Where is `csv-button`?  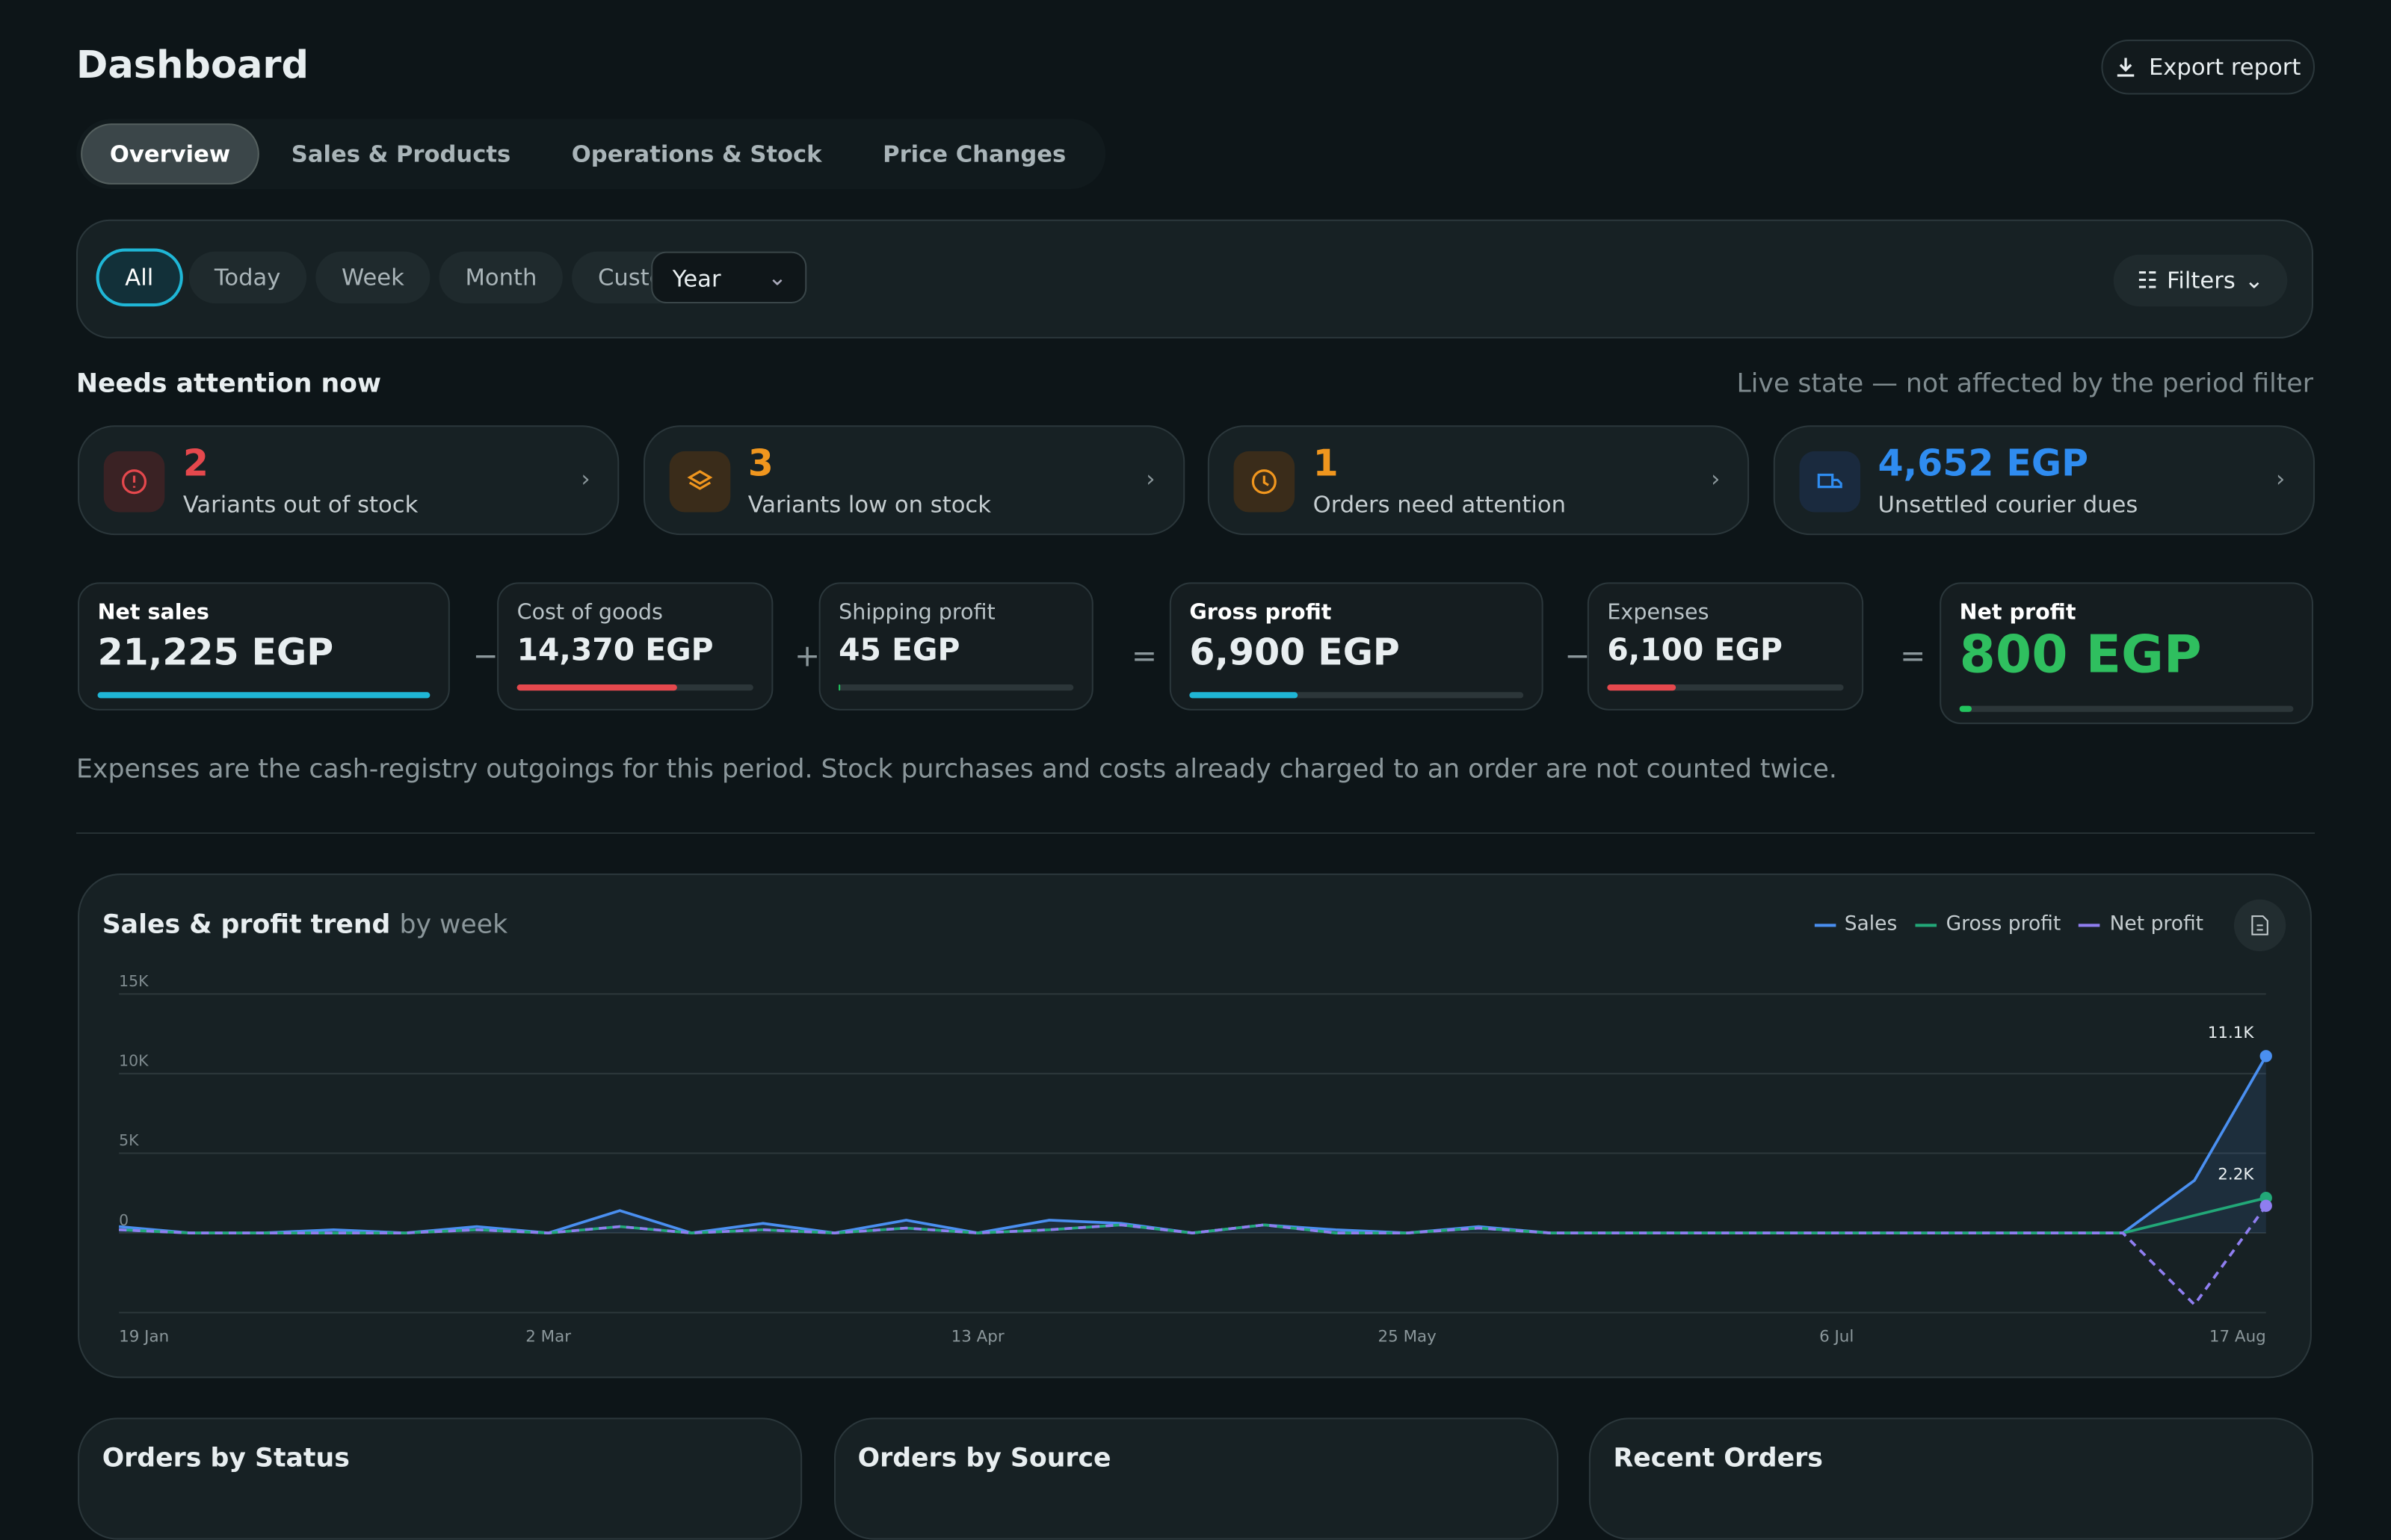 csv-button is located at coordinates (2259, 926).